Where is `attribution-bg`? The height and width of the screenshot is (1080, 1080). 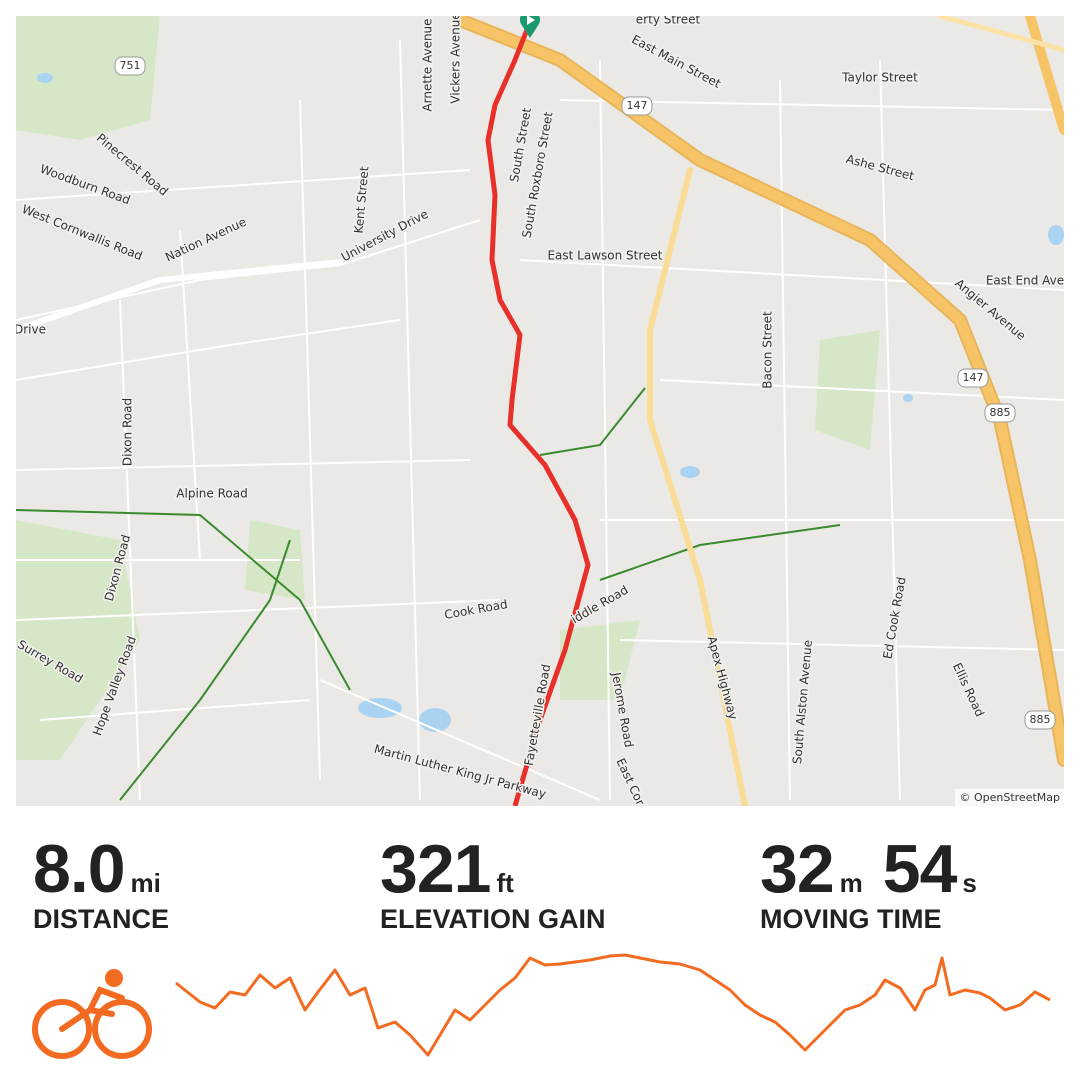 attribution-bg is located at coordinates (1009, 797).